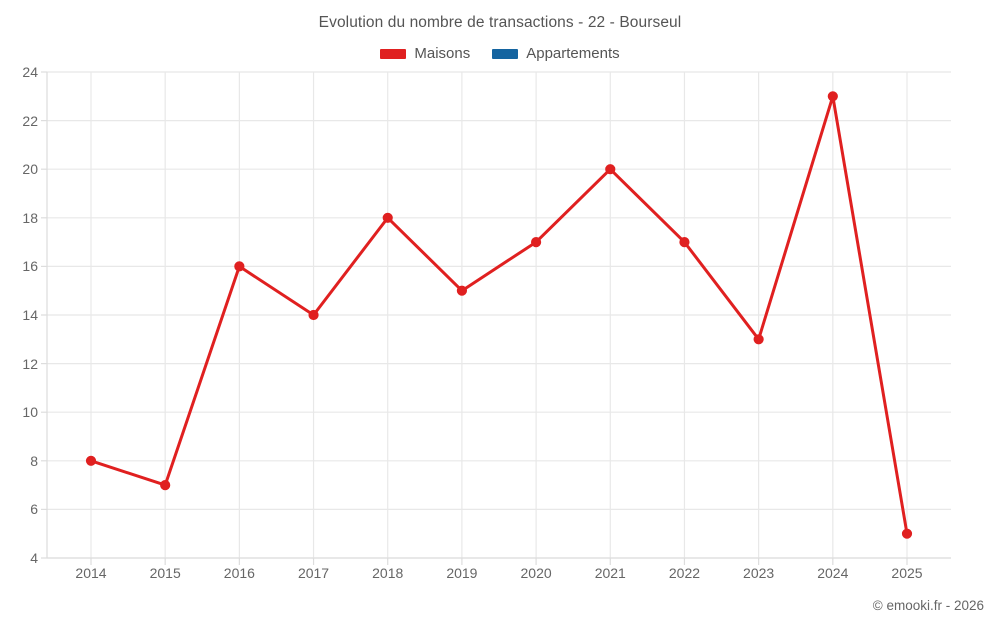  I want to click on x-axis-tick-label: 2016, so click(239, 573).